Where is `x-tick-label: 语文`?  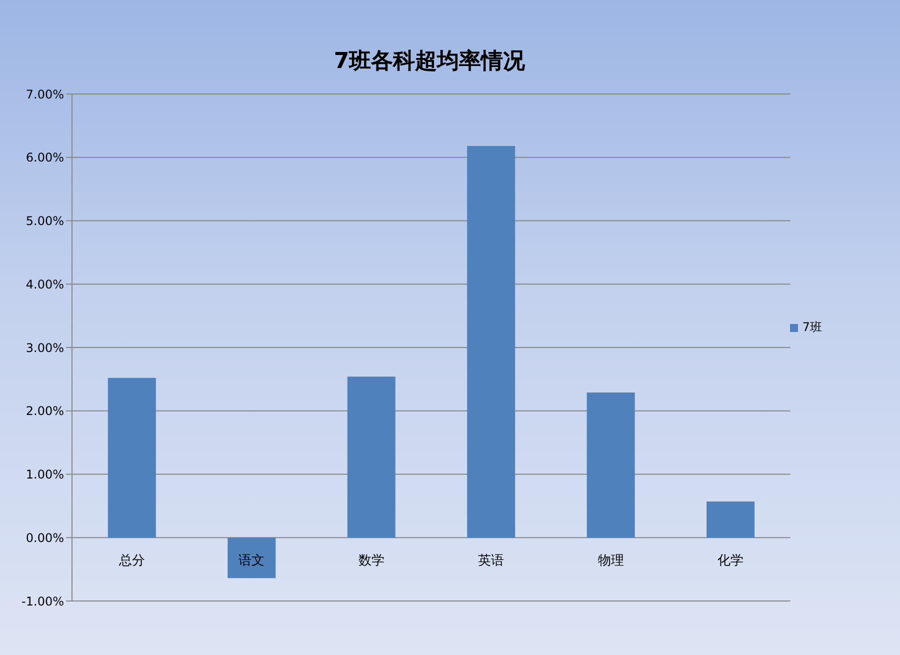 x-tick-label: 语文 is located at coordinates (251, 561).